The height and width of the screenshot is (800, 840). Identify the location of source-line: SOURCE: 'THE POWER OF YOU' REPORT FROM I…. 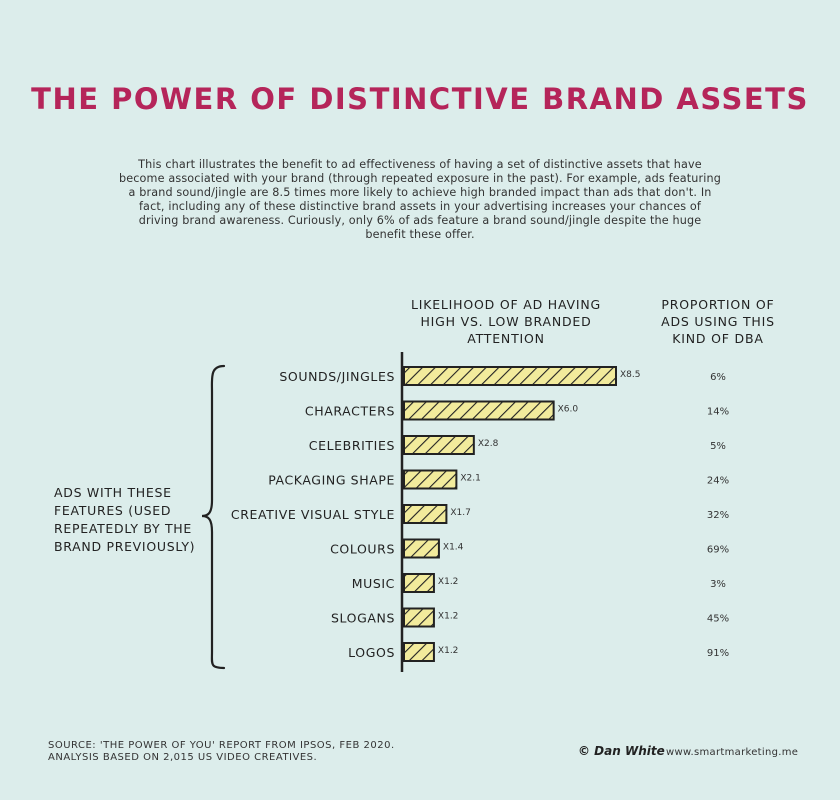
(221, 745).